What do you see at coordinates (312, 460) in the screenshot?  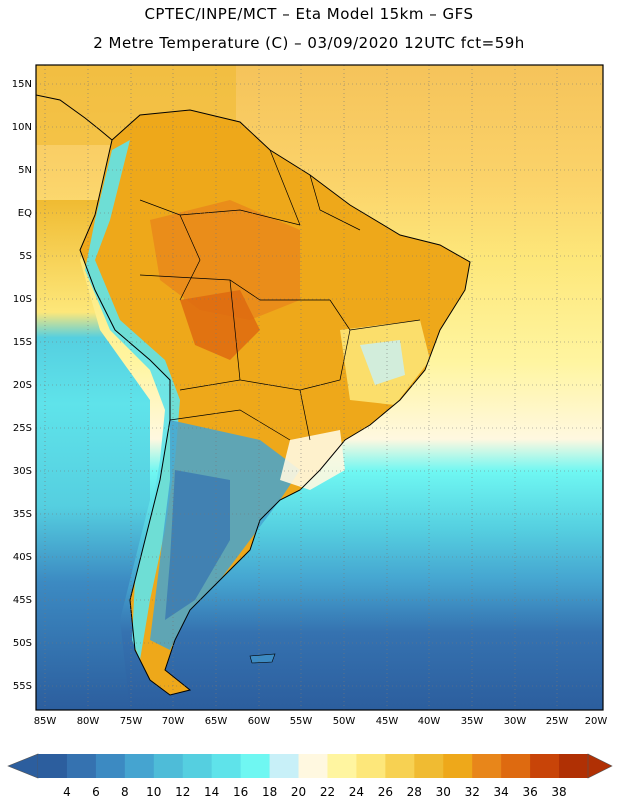 I see `uruguay-mild-zone` at bounding box center [312, 460].